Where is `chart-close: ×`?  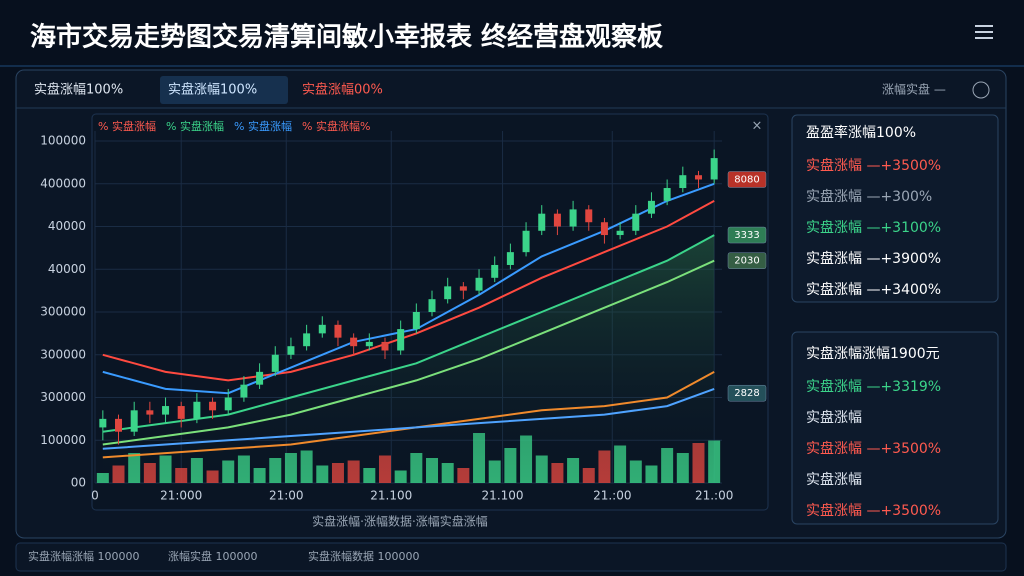 chart-close: × is located at coordinates (757, 126).